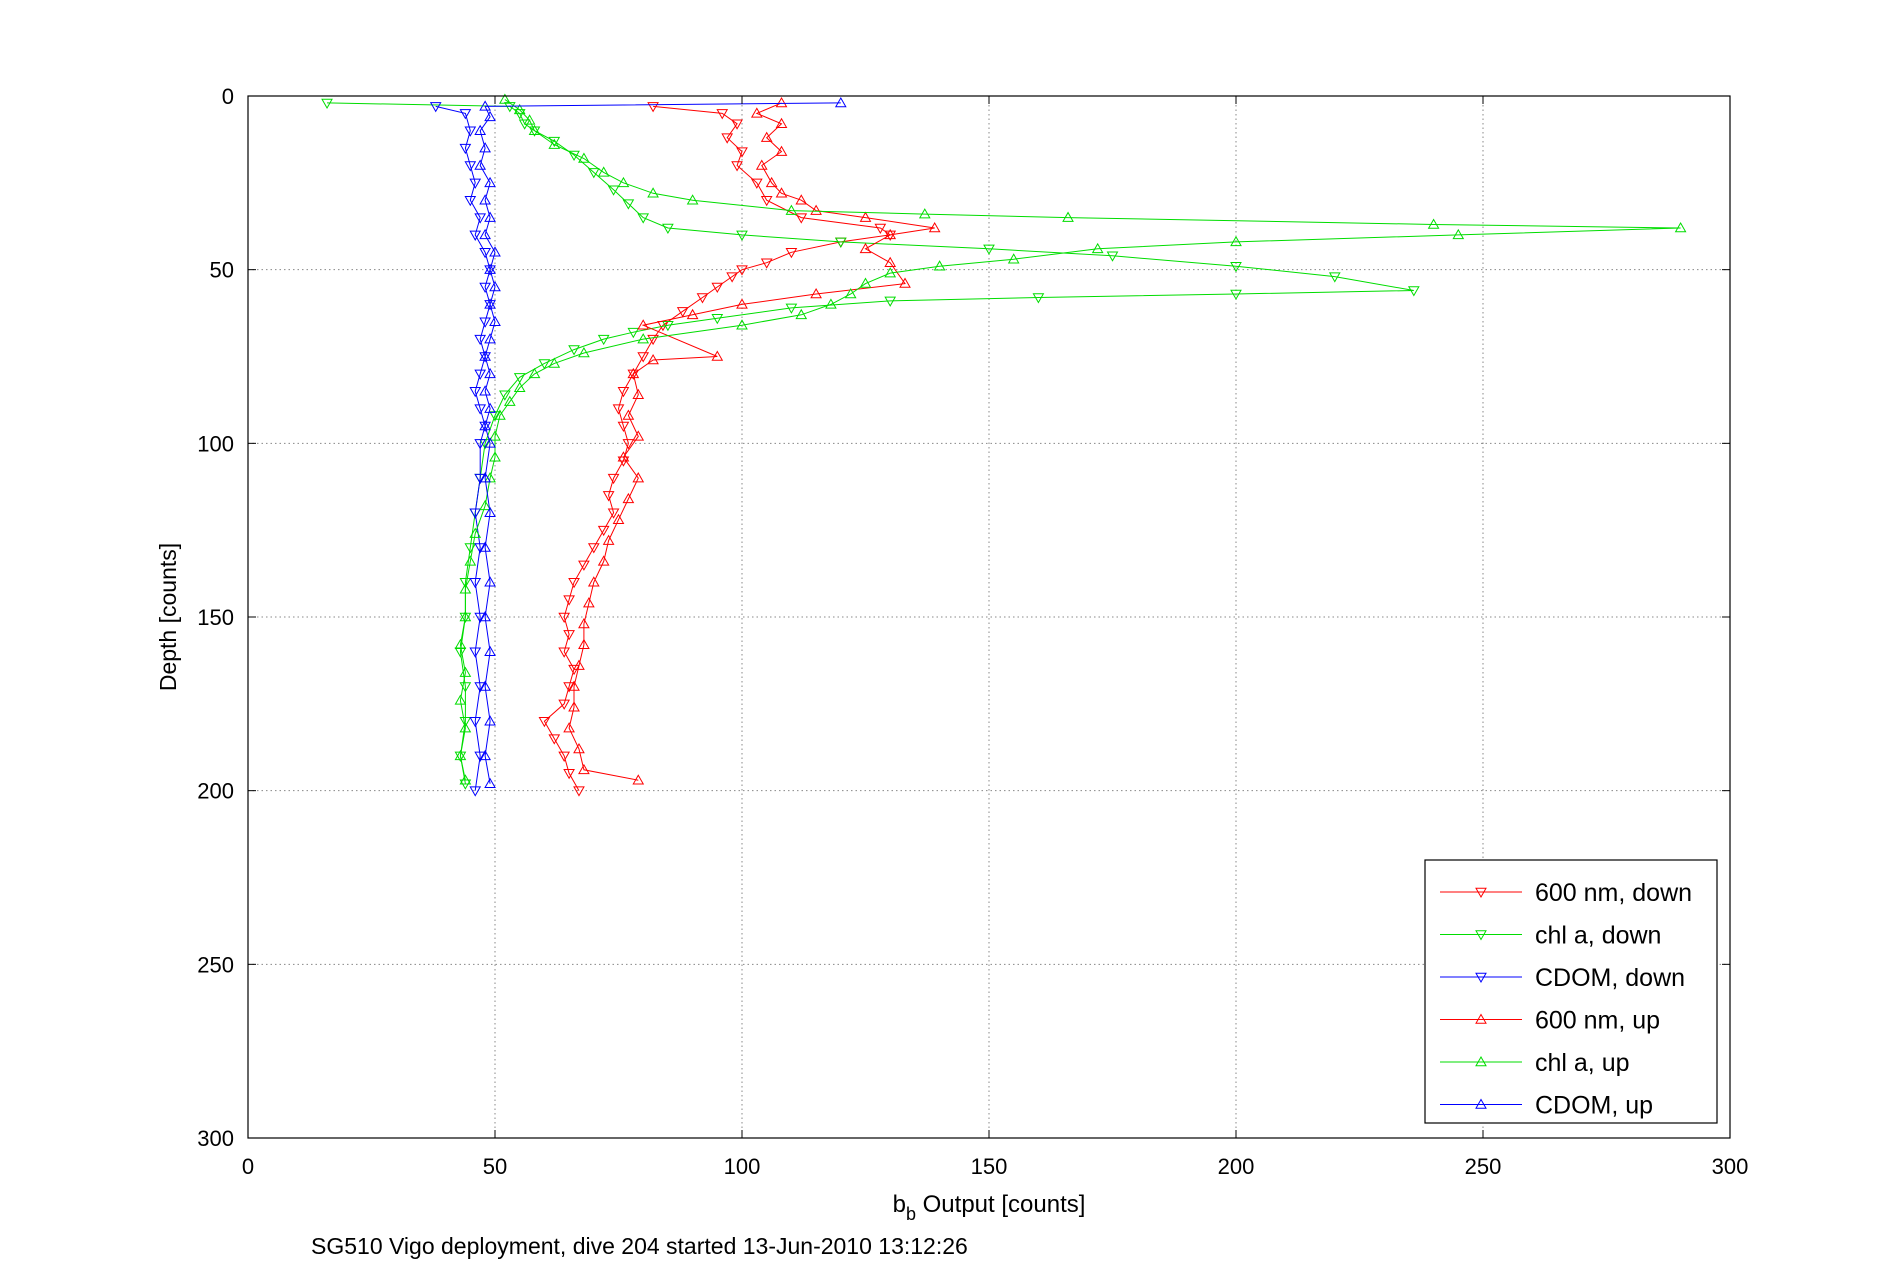  What do you see at coordinates (1598, 936) in the screenshot?
I see `legend-label: chl a, down` at bounding box center [1598, 936].